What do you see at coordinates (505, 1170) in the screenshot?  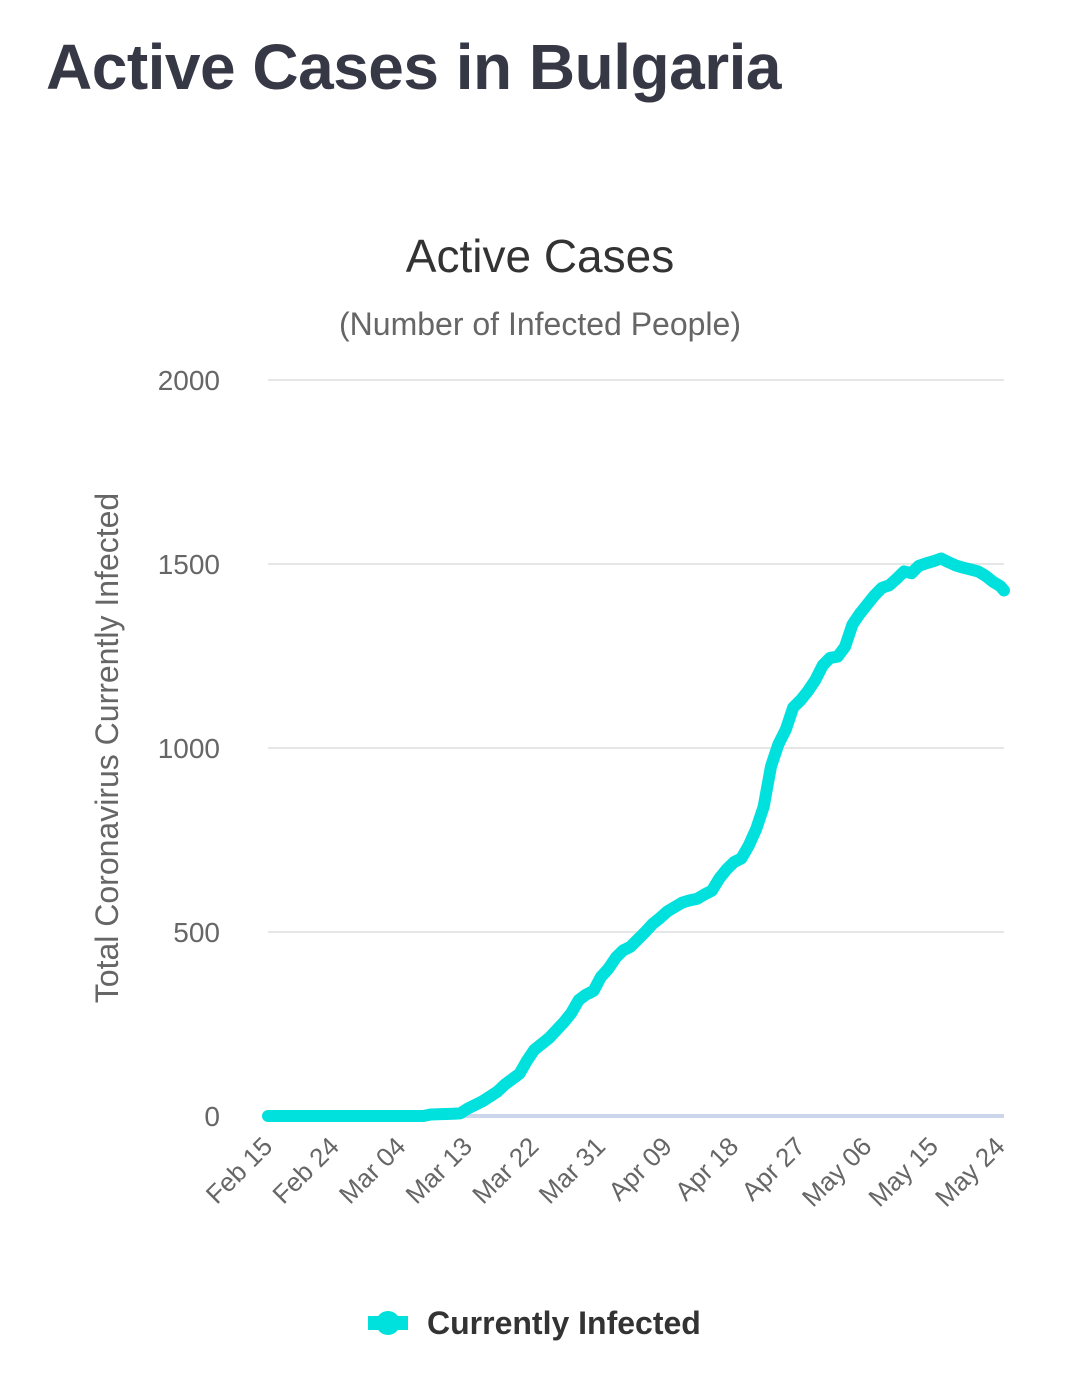 I see `x-tick-label: Mar 22` at bounding box center [505, 1170].